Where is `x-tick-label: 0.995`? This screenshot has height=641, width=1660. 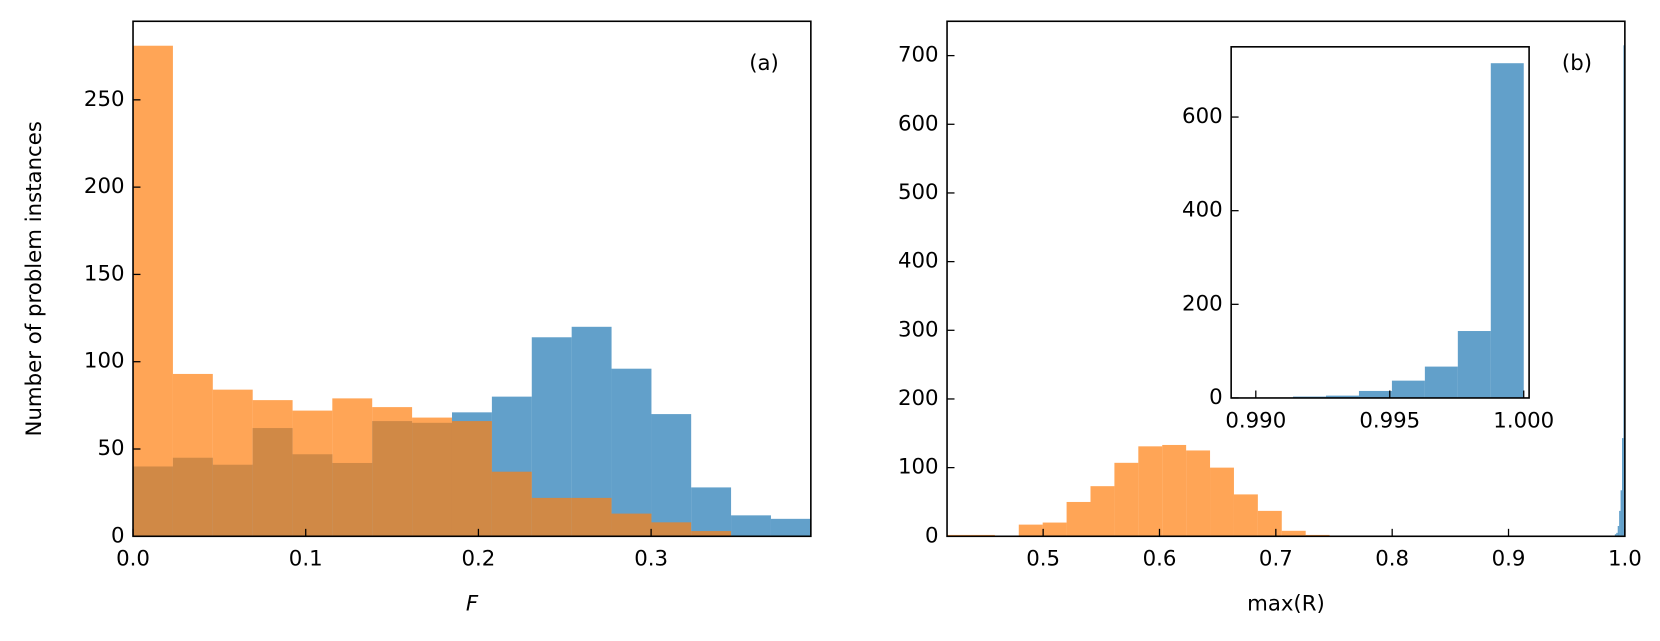 x-tick-label: 0.995 is located at coordinates (1389, 420).